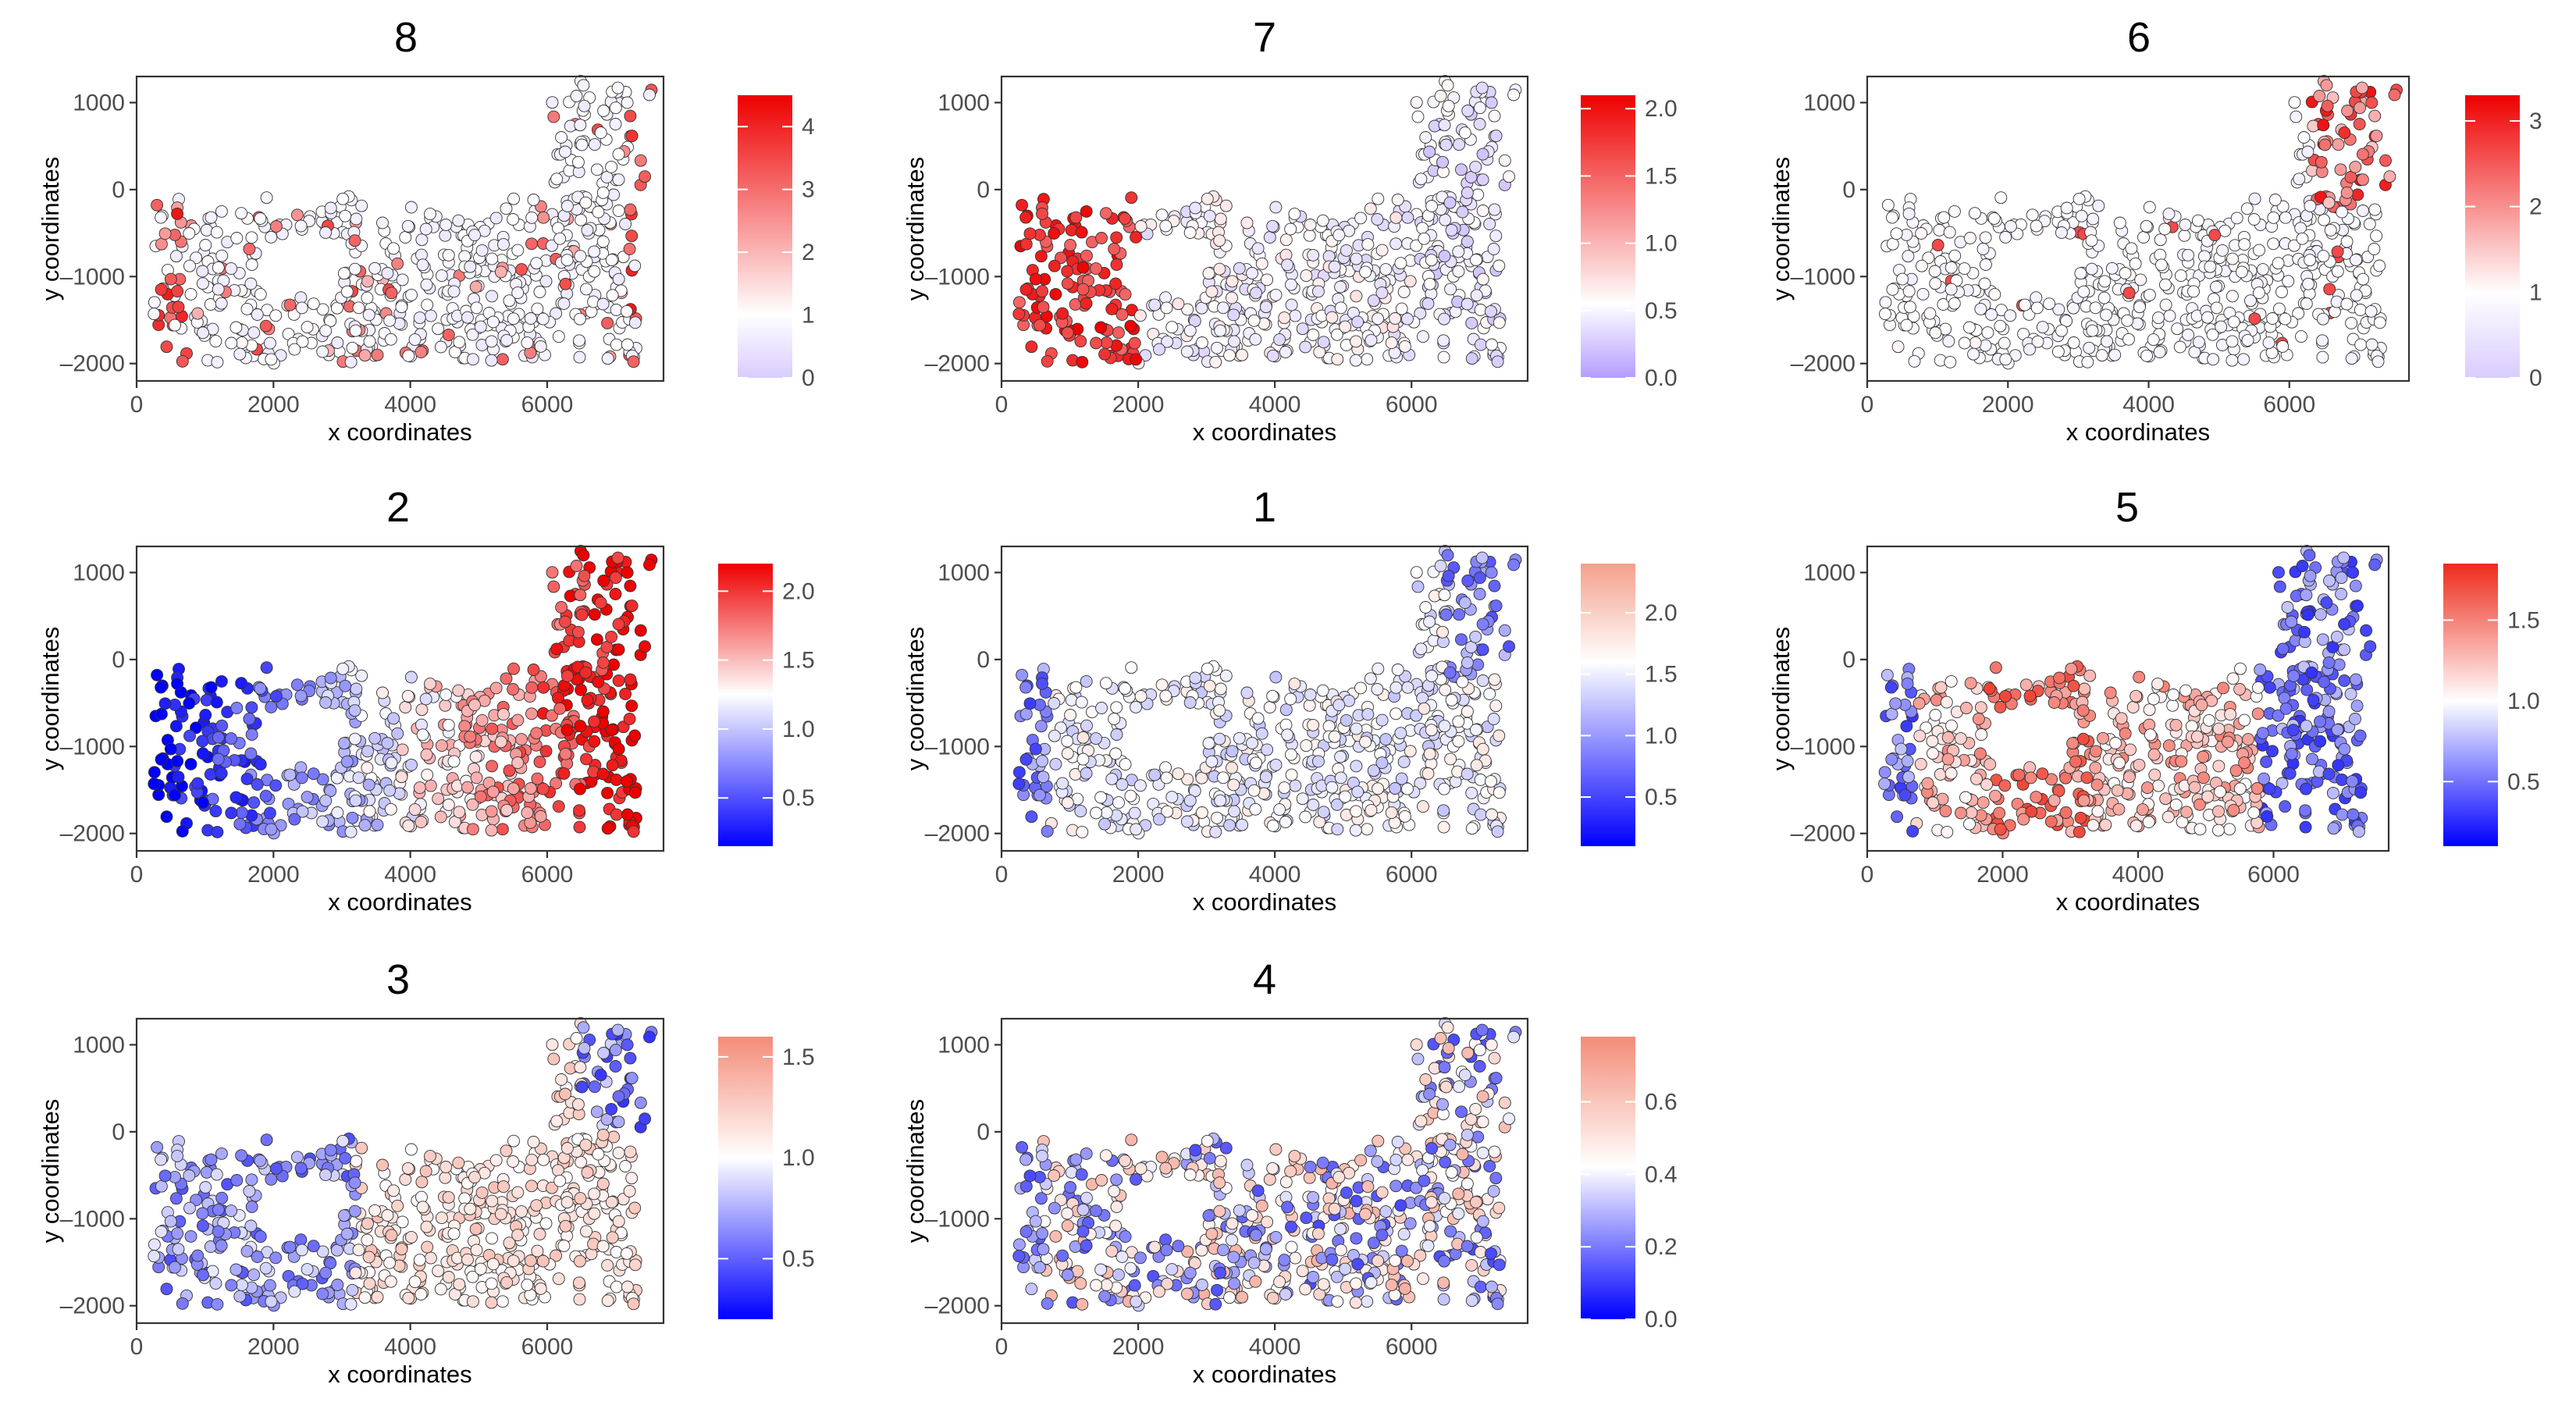  I want to click on x-tick-label: 6000, so click(547, 405).